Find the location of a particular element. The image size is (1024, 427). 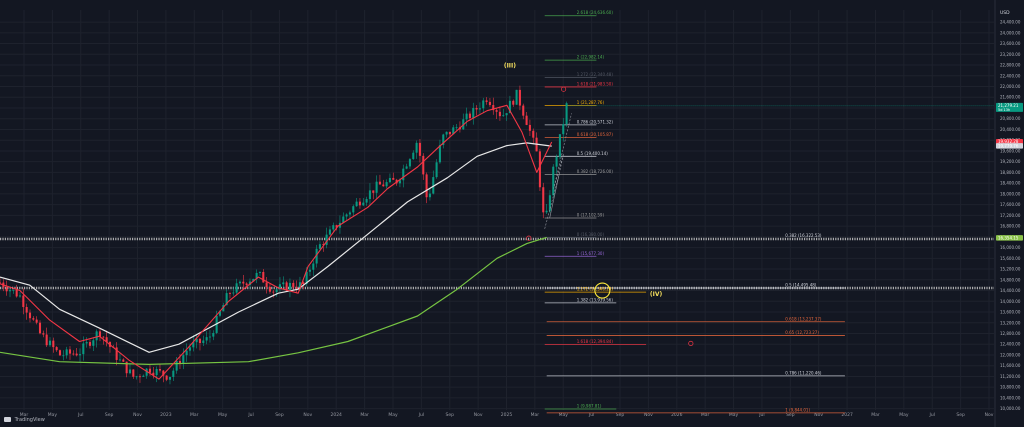

y-tick-label: 20,400.00 is located at coordinates (1010, 129).